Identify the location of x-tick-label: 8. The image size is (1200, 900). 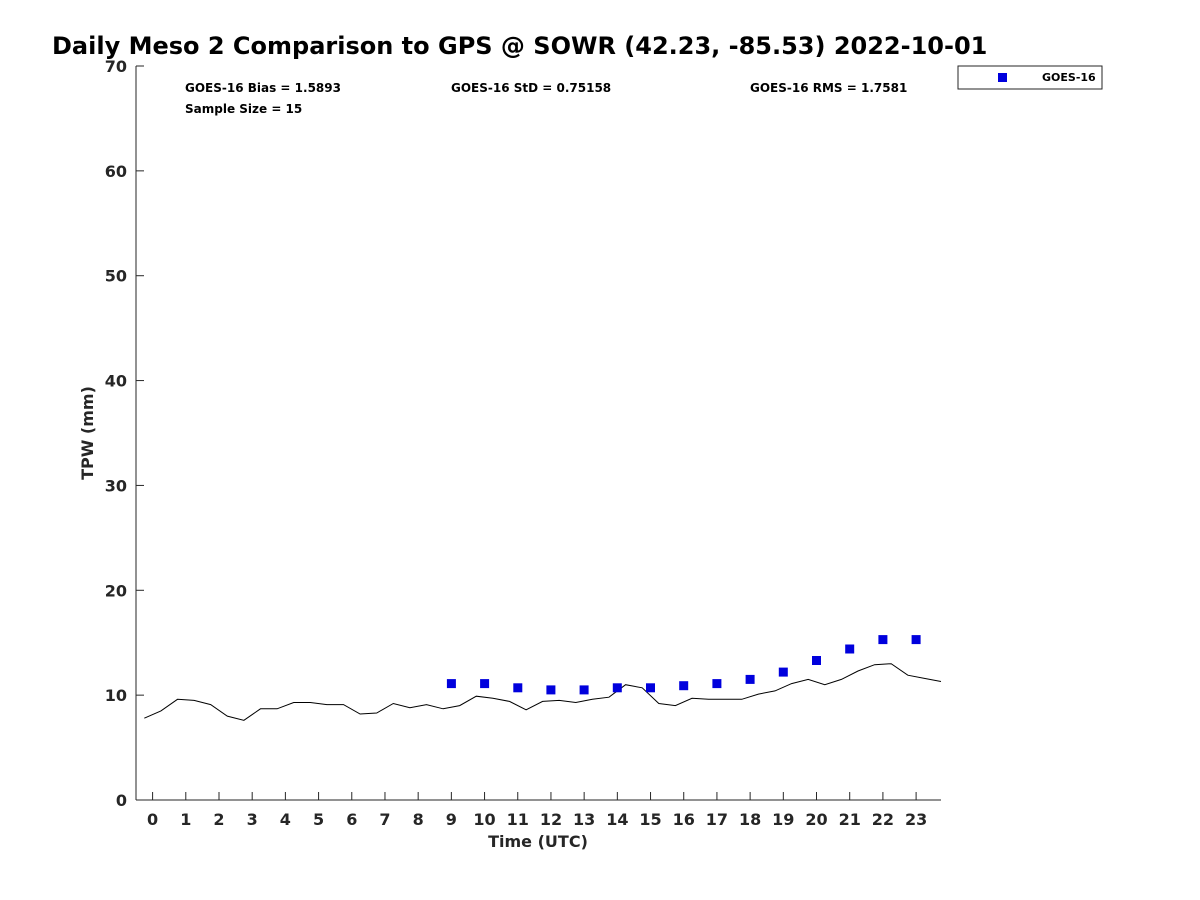
(418, 819).